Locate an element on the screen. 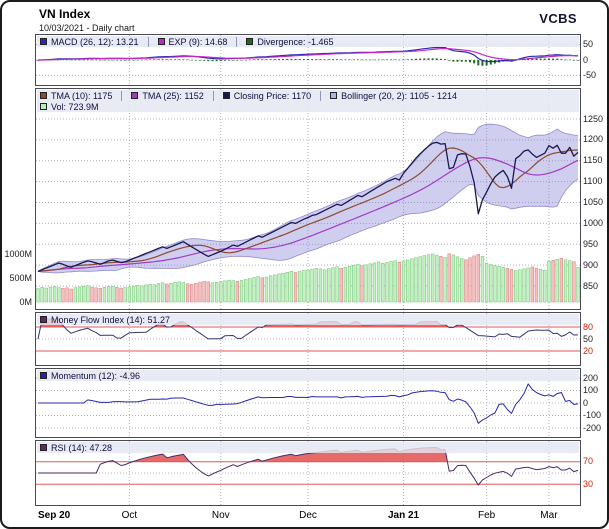  page-title: VN Index is located at coordinates (65, 14).